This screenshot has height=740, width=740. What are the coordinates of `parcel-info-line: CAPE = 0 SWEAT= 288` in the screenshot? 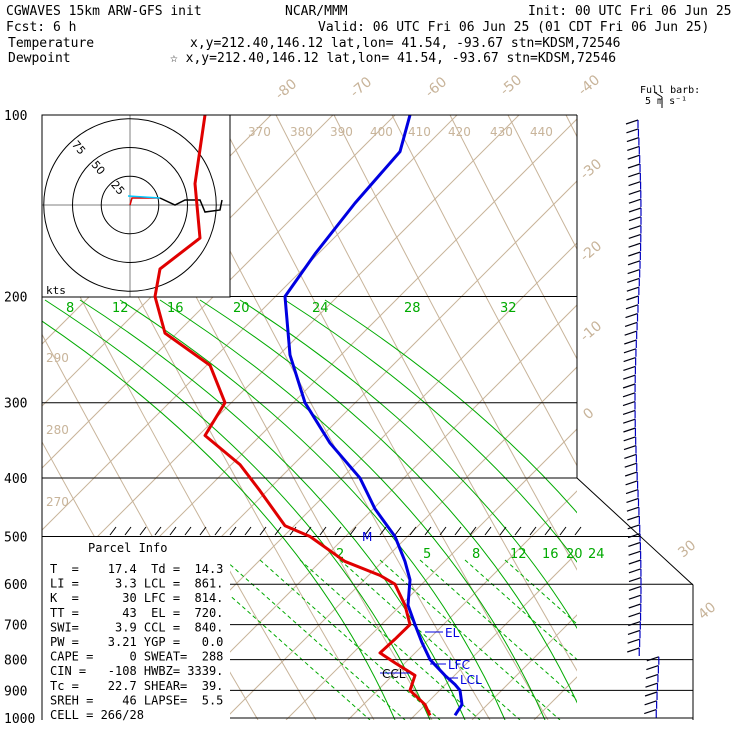 It's located at (136, 657).